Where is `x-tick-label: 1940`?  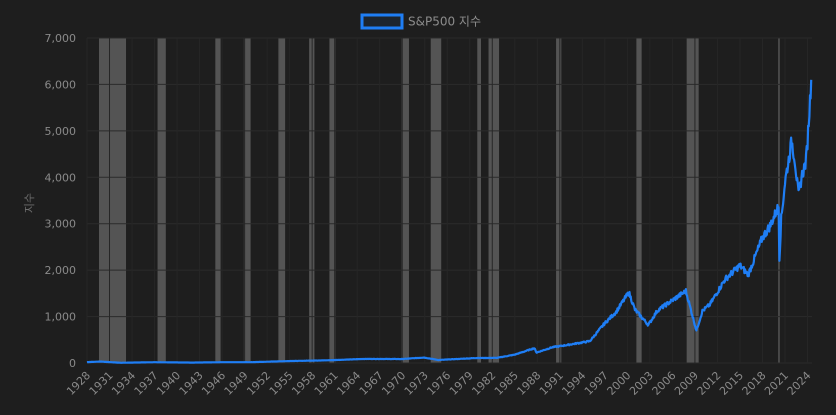 x-tick-label: 1940 is located at coordinates (168, 383).